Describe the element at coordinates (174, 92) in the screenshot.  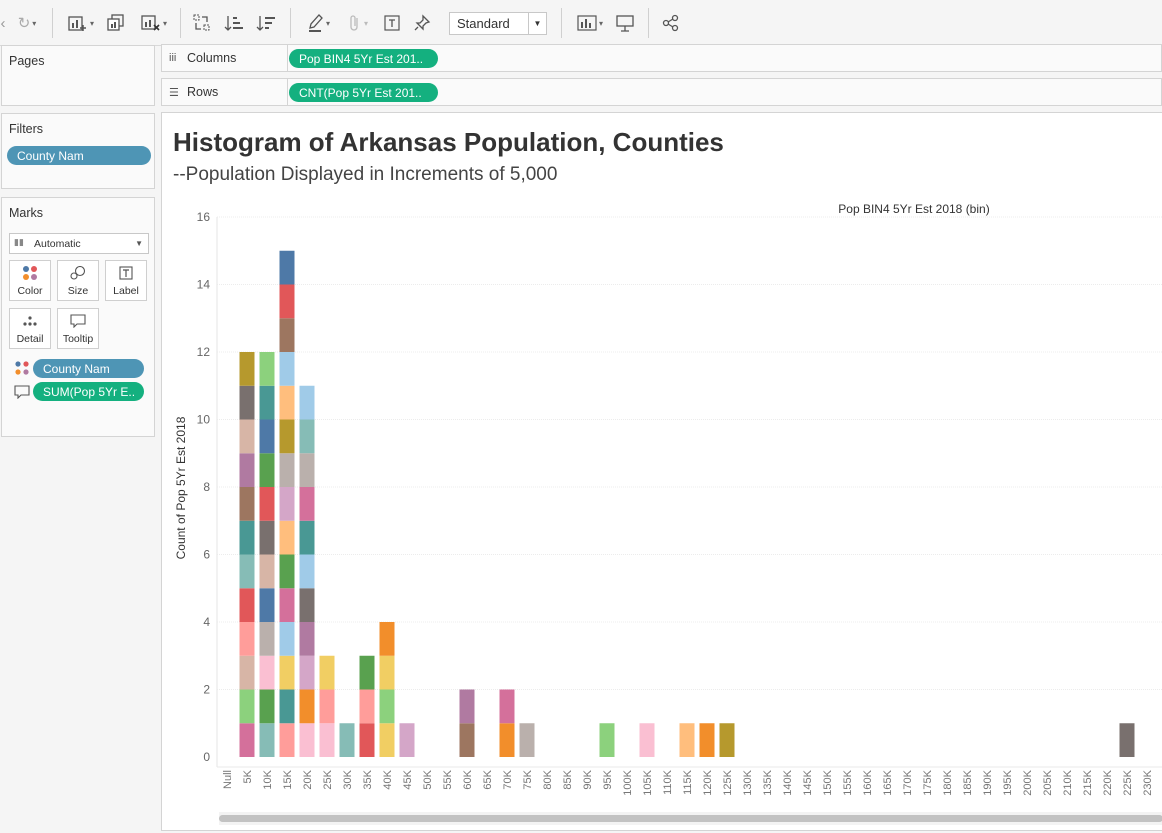
I see `rows-icon: ☰` at that location.